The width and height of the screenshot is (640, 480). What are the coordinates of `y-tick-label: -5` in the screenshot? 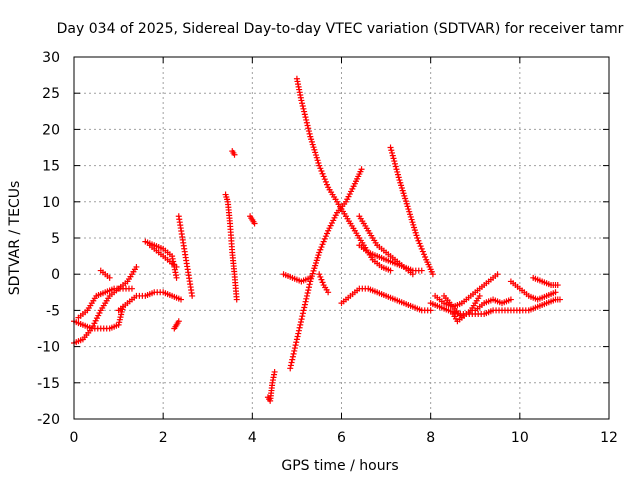 It's located at (53, 311).